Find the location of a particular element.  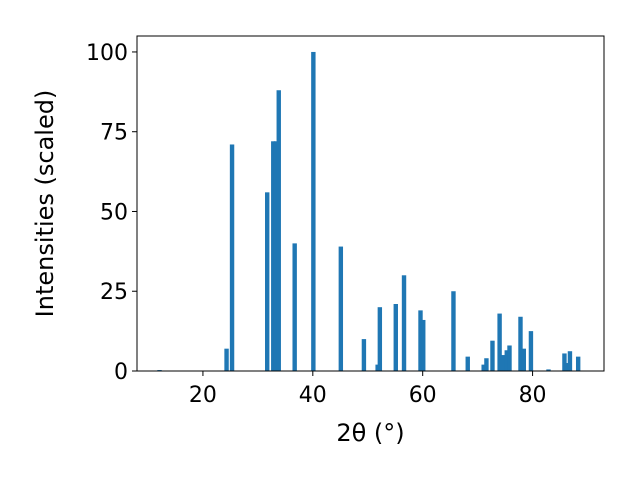

y-axis-ticks: 0 25 50 75 100 is located at coordinates (111, 213).